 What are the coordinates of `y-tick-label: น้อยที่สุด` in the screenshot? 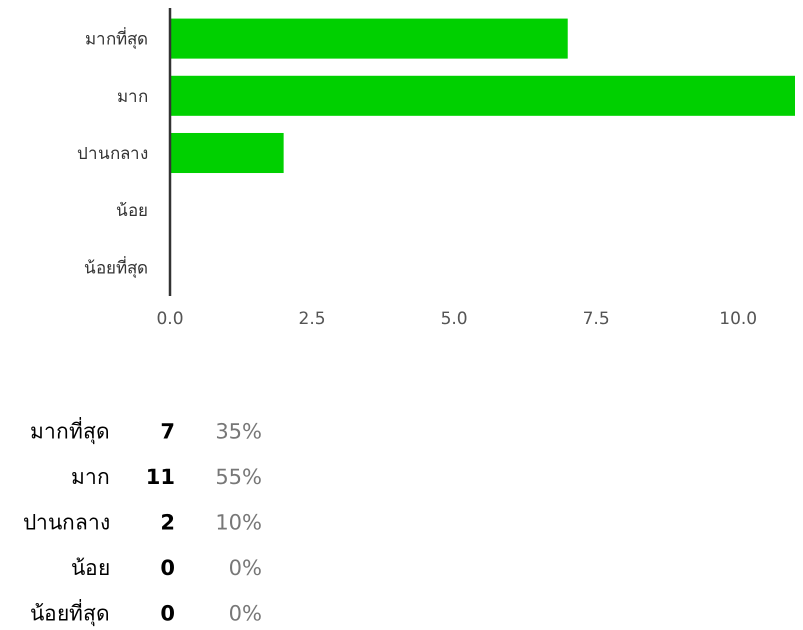 It's located at (116, 266).